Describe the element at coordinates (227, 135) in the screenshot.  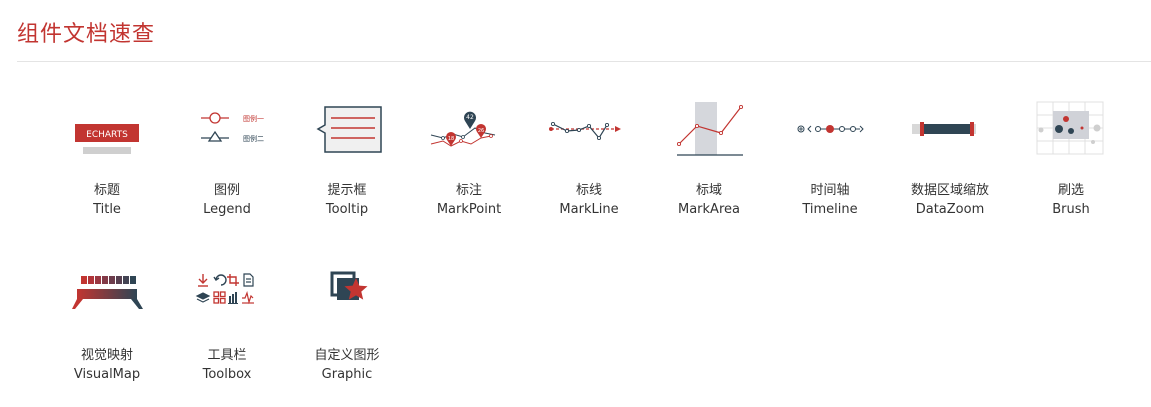
I see `legend-icon: 图例一 图例二` at that location.